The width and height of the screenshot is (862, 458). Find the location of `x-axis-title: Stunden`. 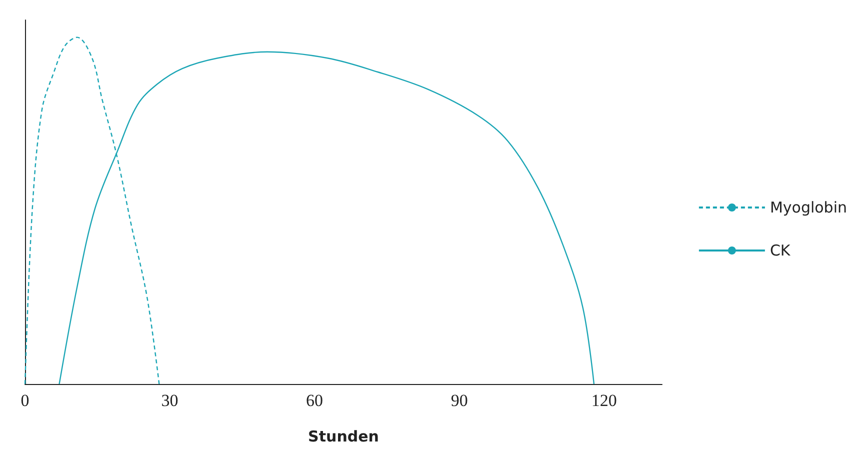

x-axis-title: Stunden is located at coordinates (343, 437).